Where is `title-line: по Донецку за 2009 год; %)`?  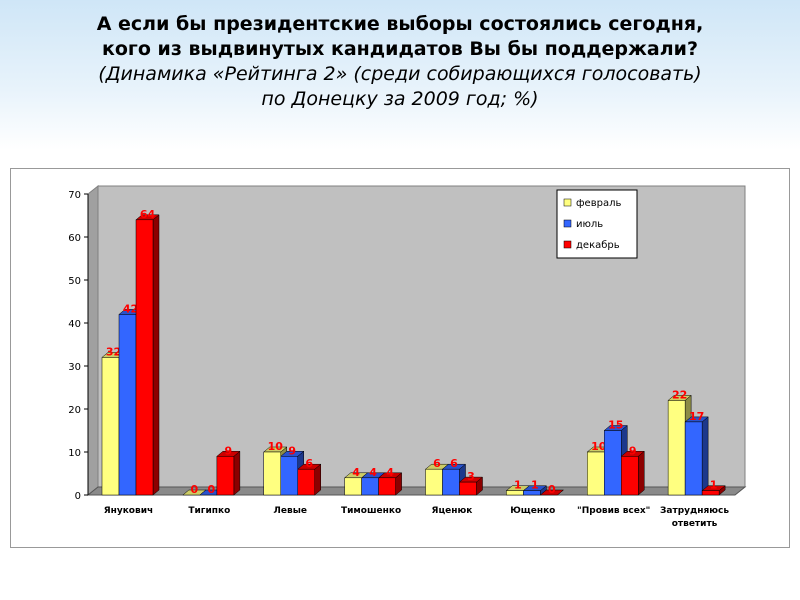 title-line: по Донецку за 2009 год; %) is located at coordinates (400, 99).